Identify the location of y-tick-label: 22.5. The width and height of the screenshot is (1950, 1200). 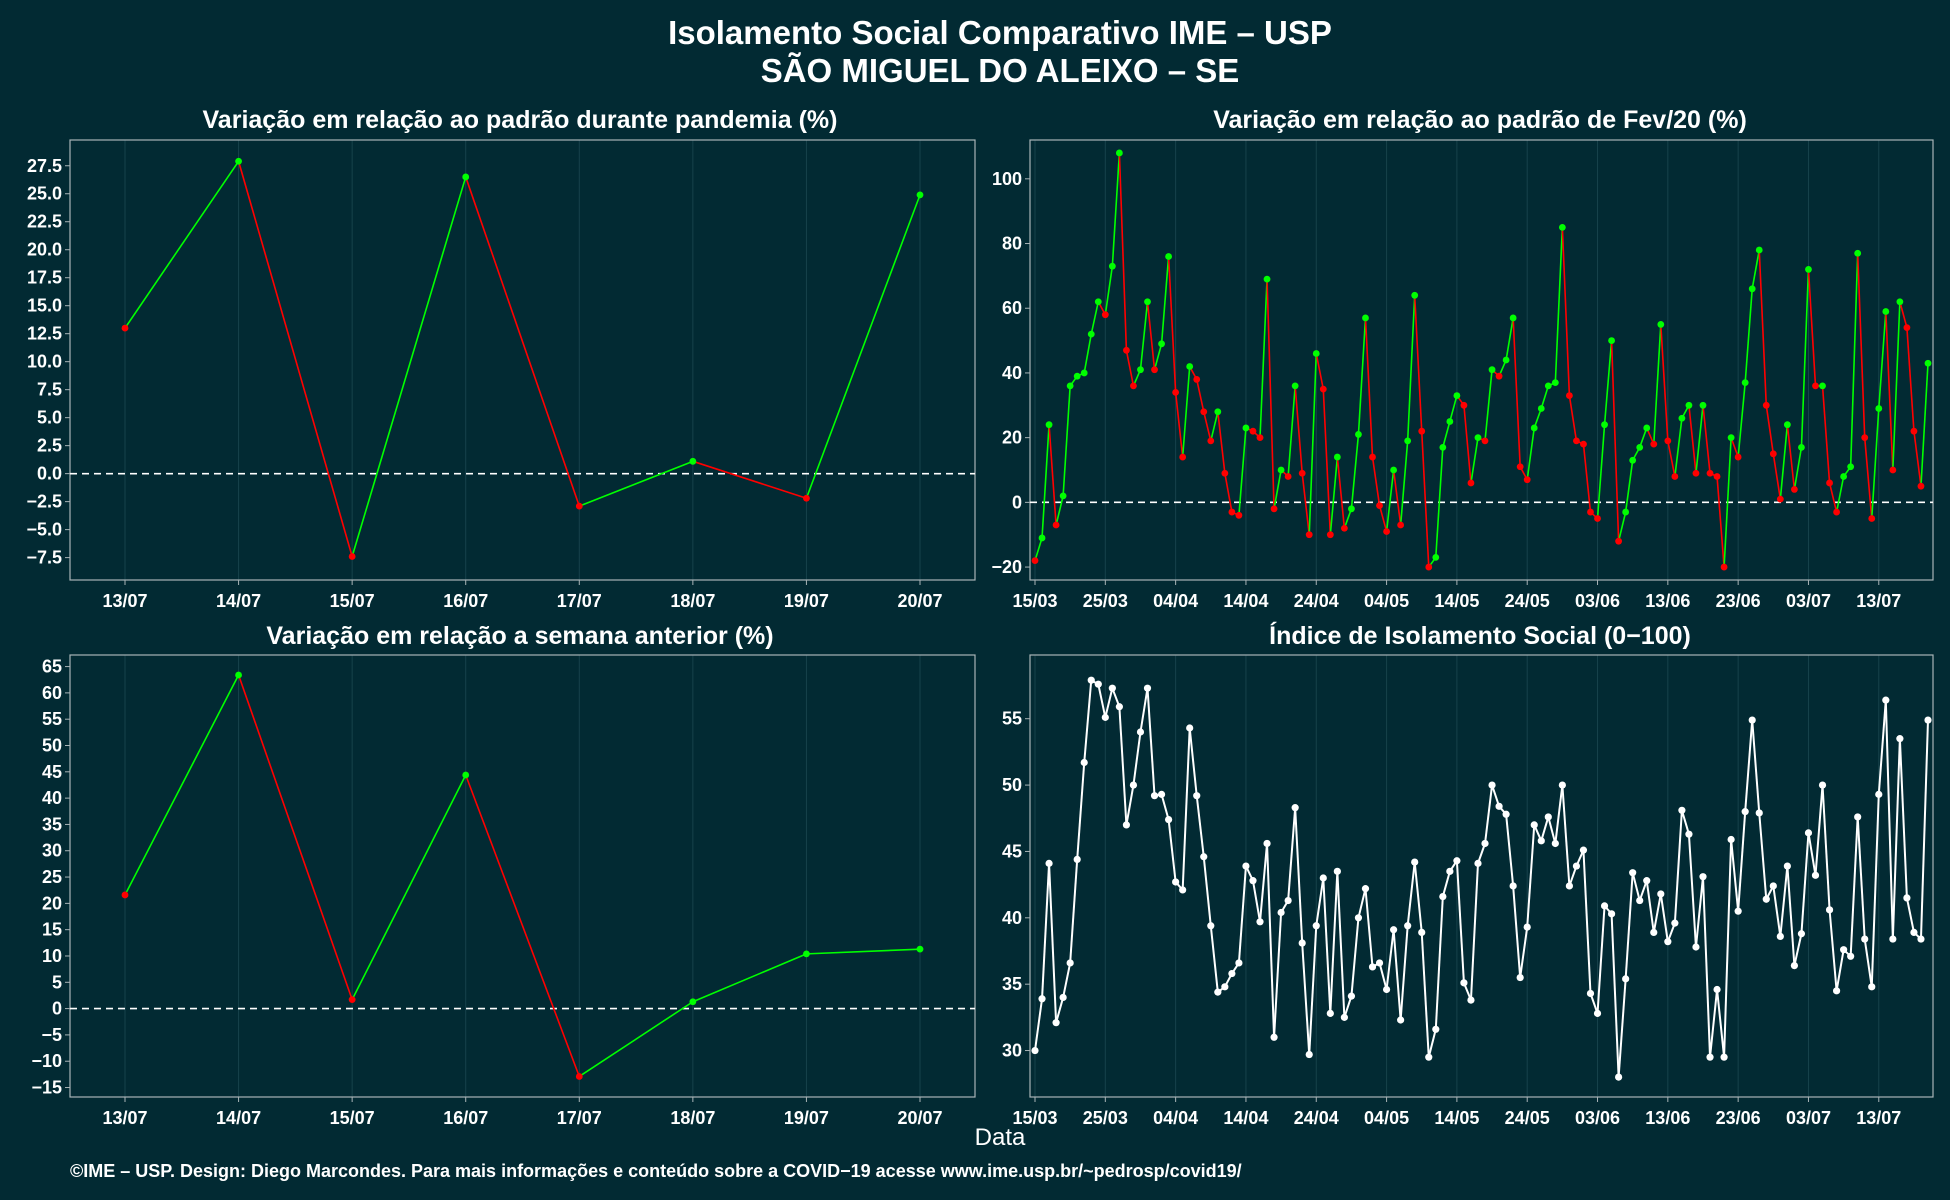
(44, 222).